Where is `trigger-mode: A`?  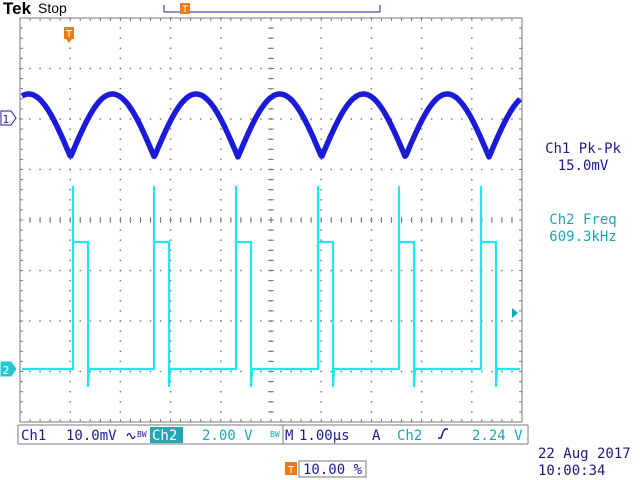 trigger-mode: A is located at coordinates (376, 436).